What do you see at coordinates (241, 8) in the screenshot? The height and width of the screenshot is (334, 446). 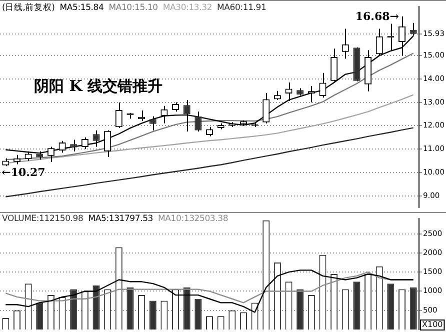 I see `text: MA60:11.91` at bounding box center [241, 8].